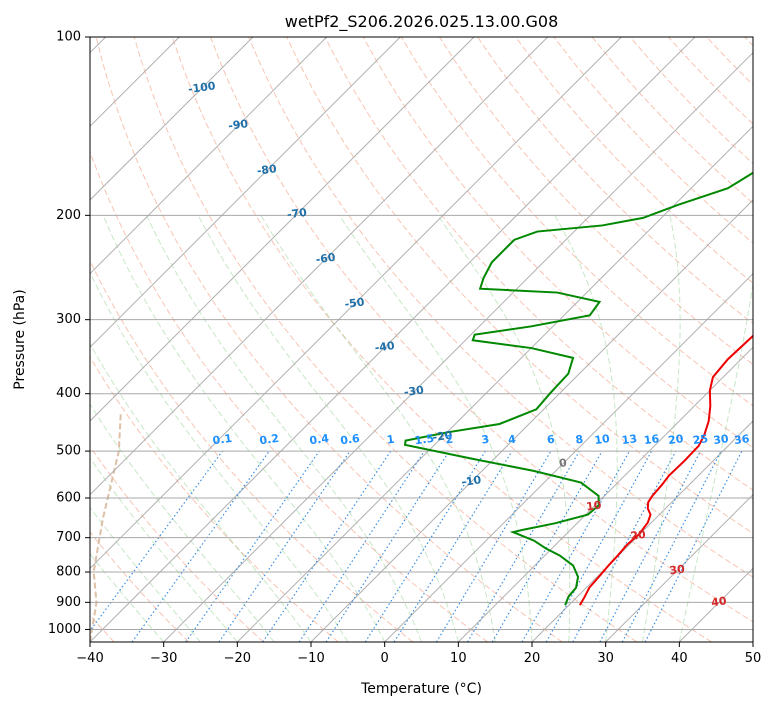 The image size is (775, 712). What do you see at coordinates (68, 215) in the screenshot?
I see `y-tick-label: 200` at bounding box center [68, 215].